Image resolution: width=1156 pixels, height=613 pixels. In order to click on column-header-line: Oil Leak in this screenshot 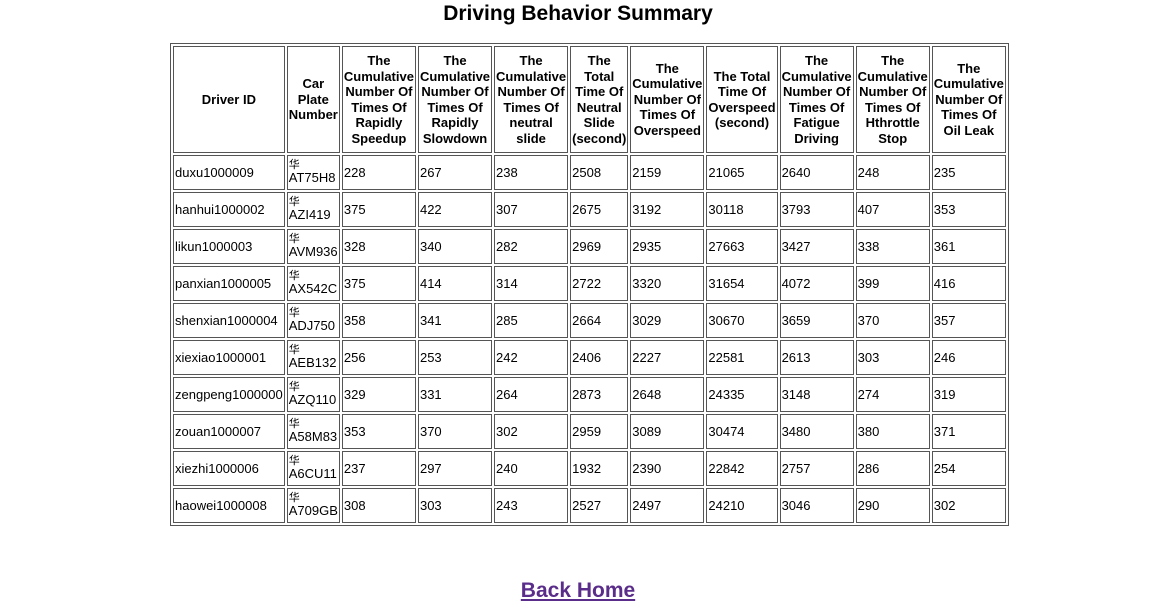, I will do `click(969, 130)`.